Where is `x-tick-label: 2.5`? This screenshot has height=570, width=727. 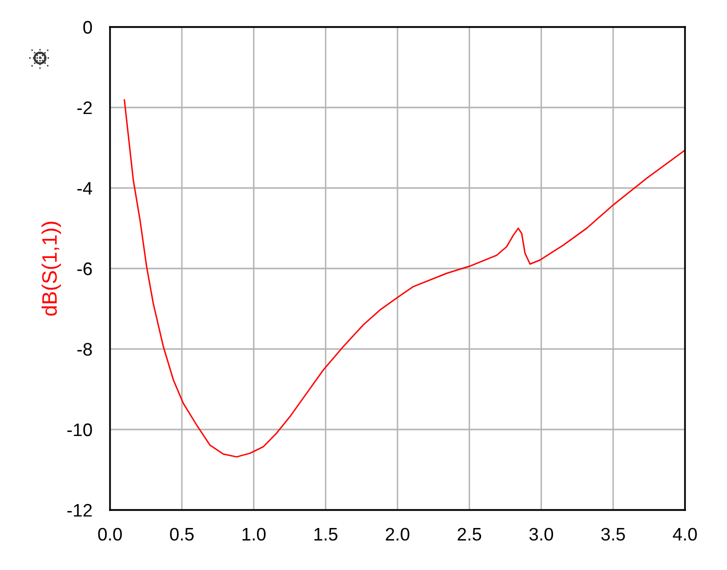
x-tick-label: 2.5 is located at coordinates (470, 534).